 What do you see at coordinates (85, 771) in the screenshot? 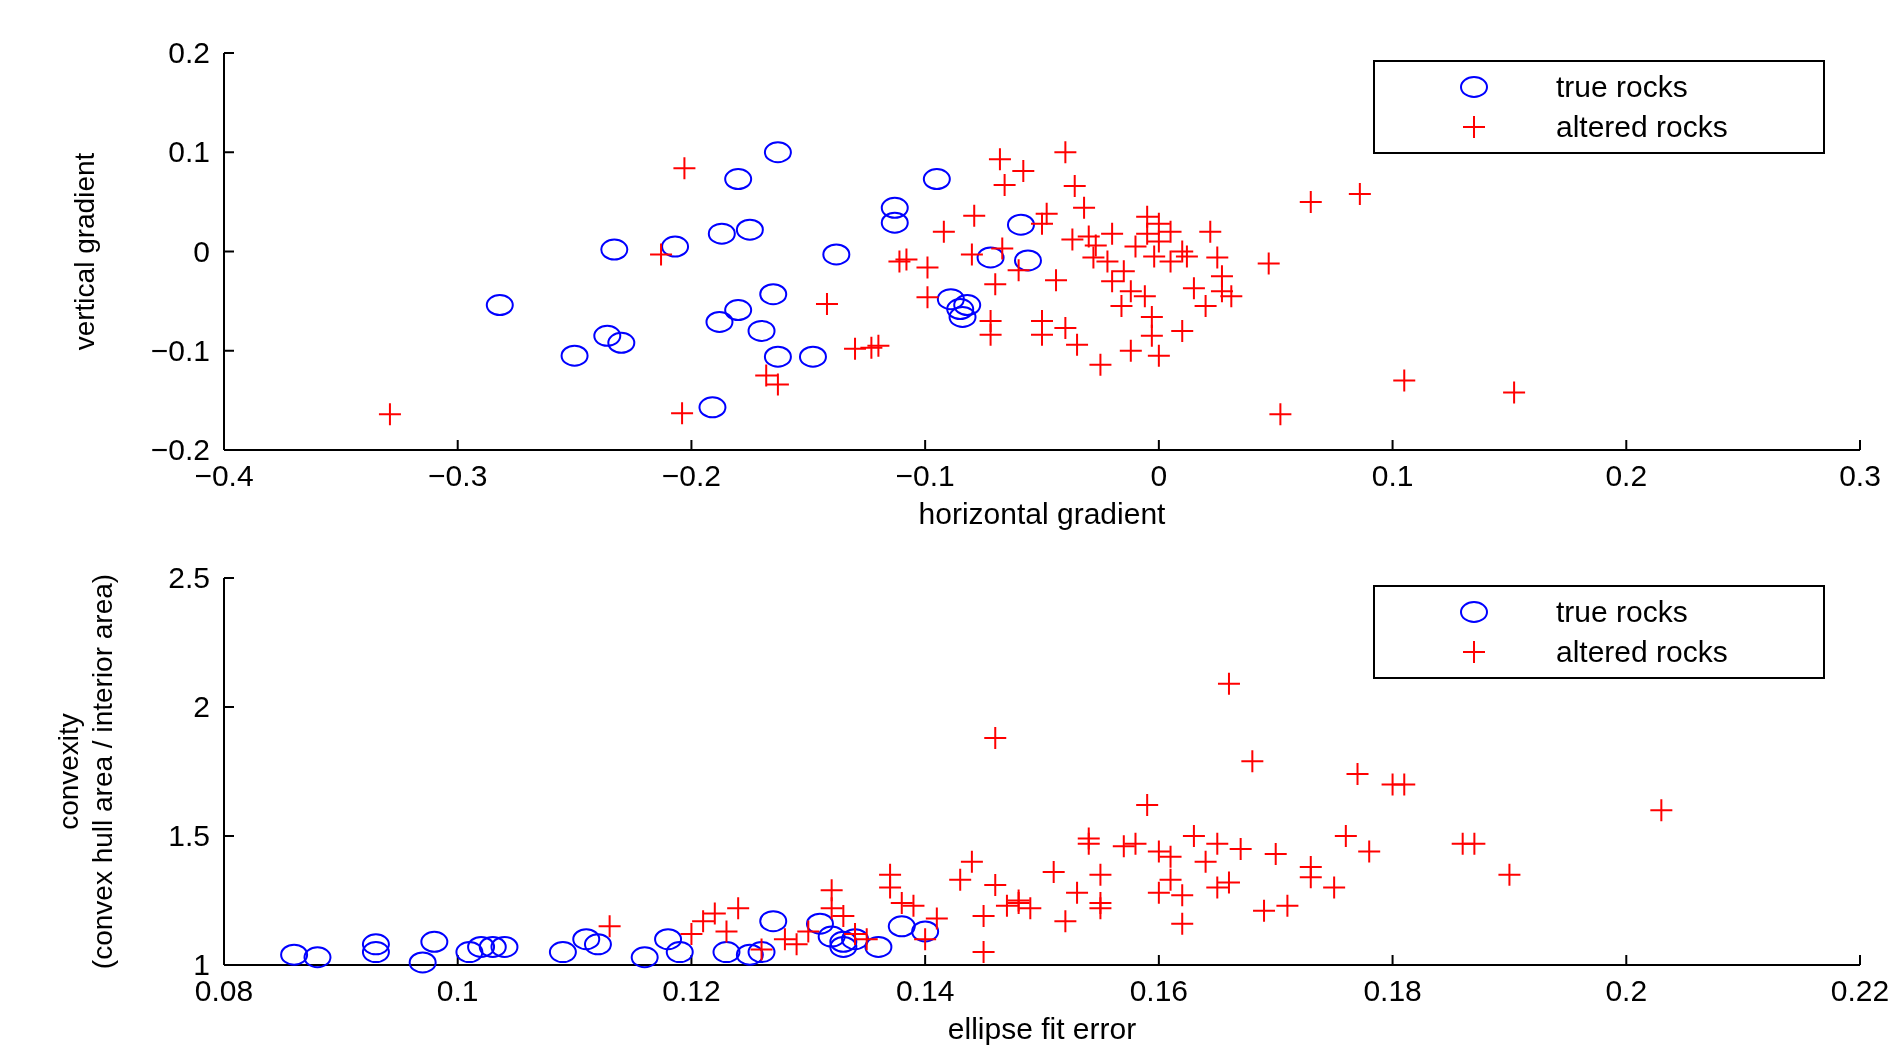
I see `y-axis-title: convexity (convex hull area / interior area)` at bounding box center [85, 771].